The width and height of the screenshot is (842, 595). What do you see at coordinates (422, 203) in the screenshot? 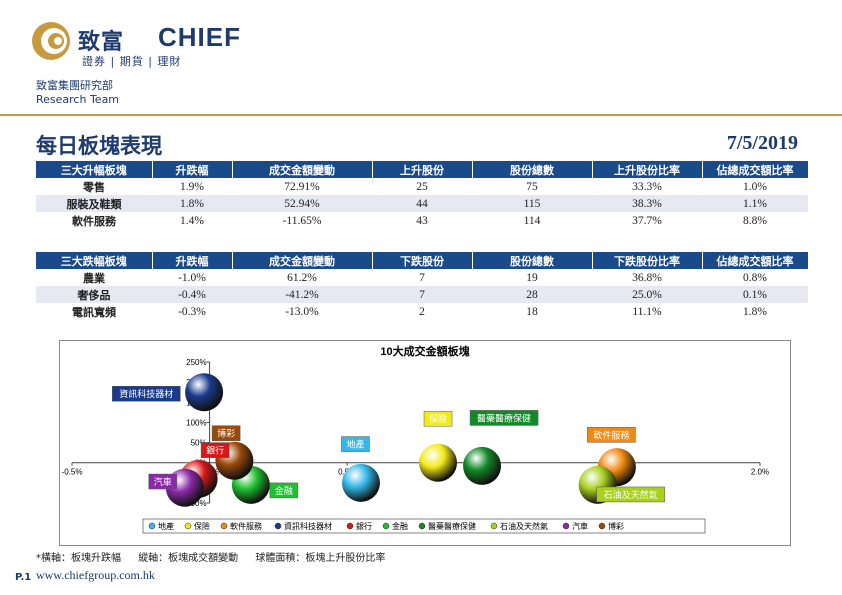
I see `table-row: 服裝及鞋類 1.8% 52.94% 44 115 38.3% 1.1%` at bounding box center [422, 203].